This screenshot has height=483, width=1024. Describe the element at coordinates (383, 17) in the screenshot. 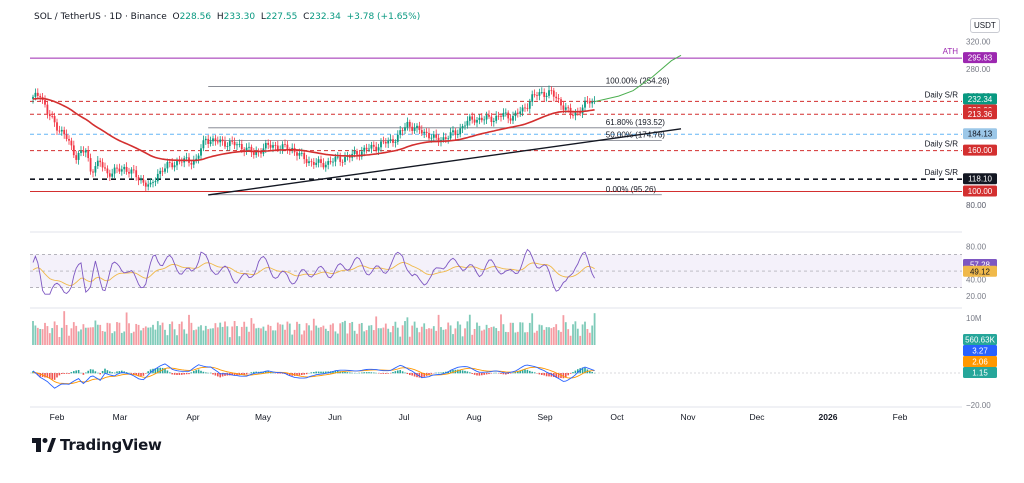

I see `change-value: +3.78 (+1.65%)` at that location.